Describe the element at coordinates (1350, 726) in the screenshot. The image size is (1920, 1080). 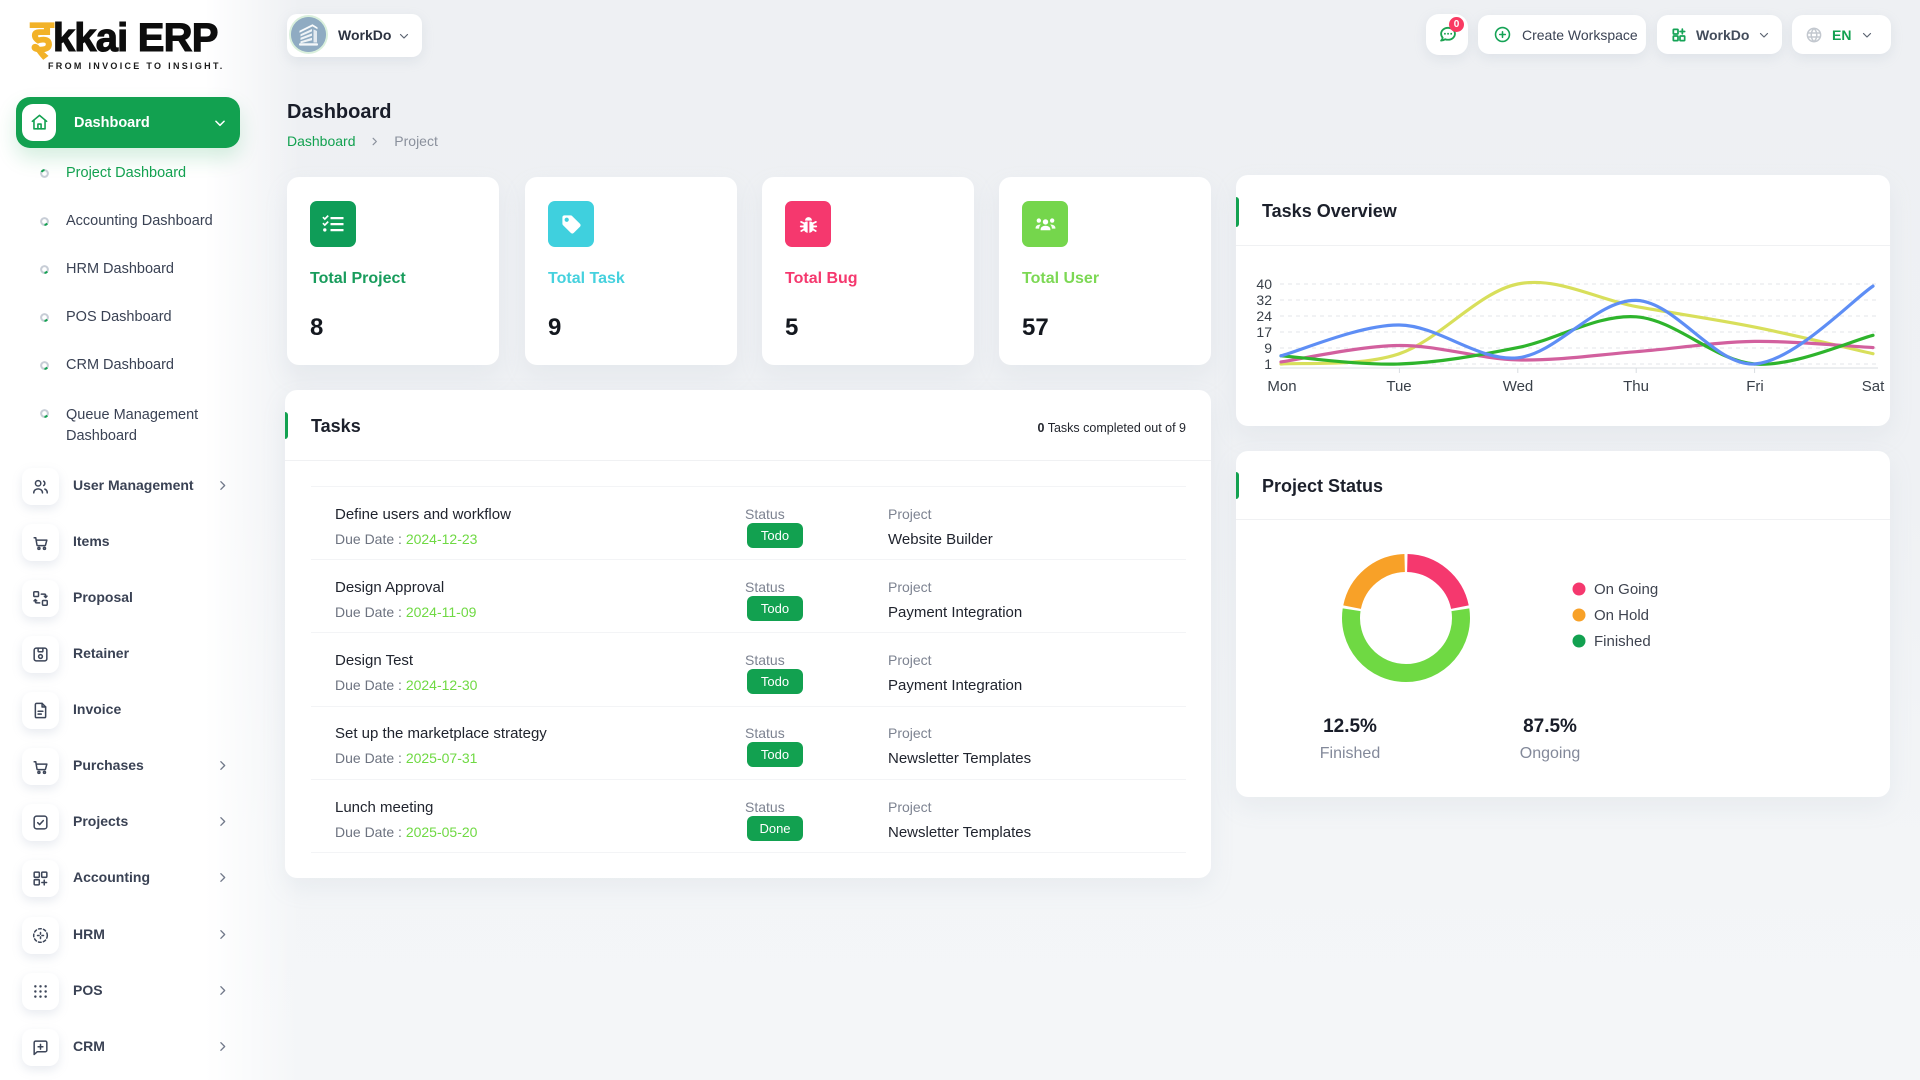
I see `svg-text: 12.5%` at that location.